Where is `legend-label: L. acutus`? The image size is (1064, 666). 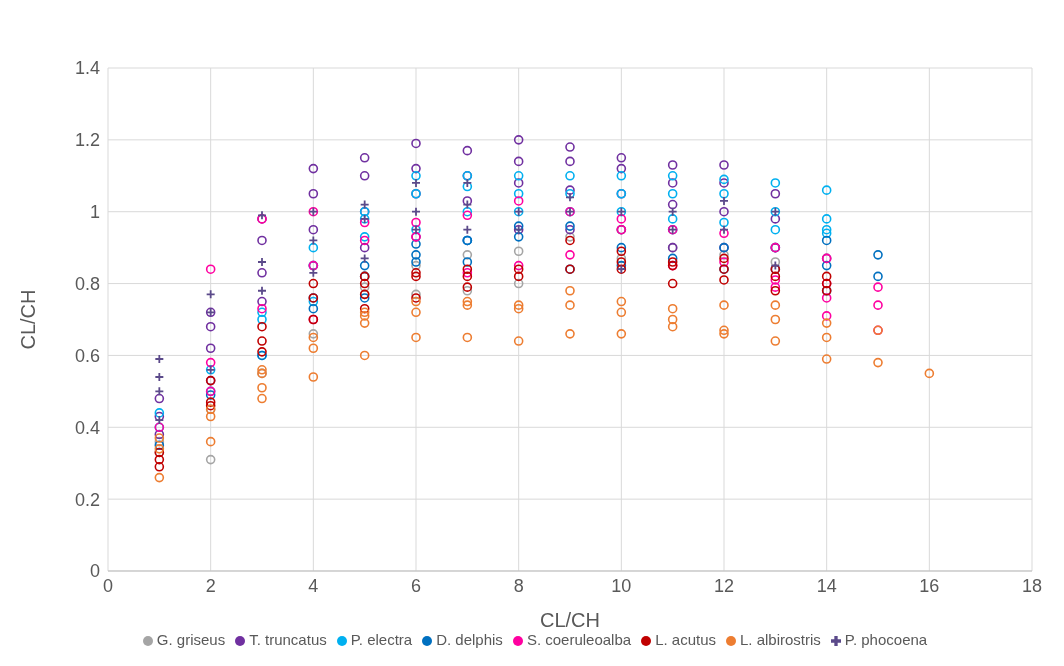
legend-label: L. acutus is located at coordinates (685, 639).